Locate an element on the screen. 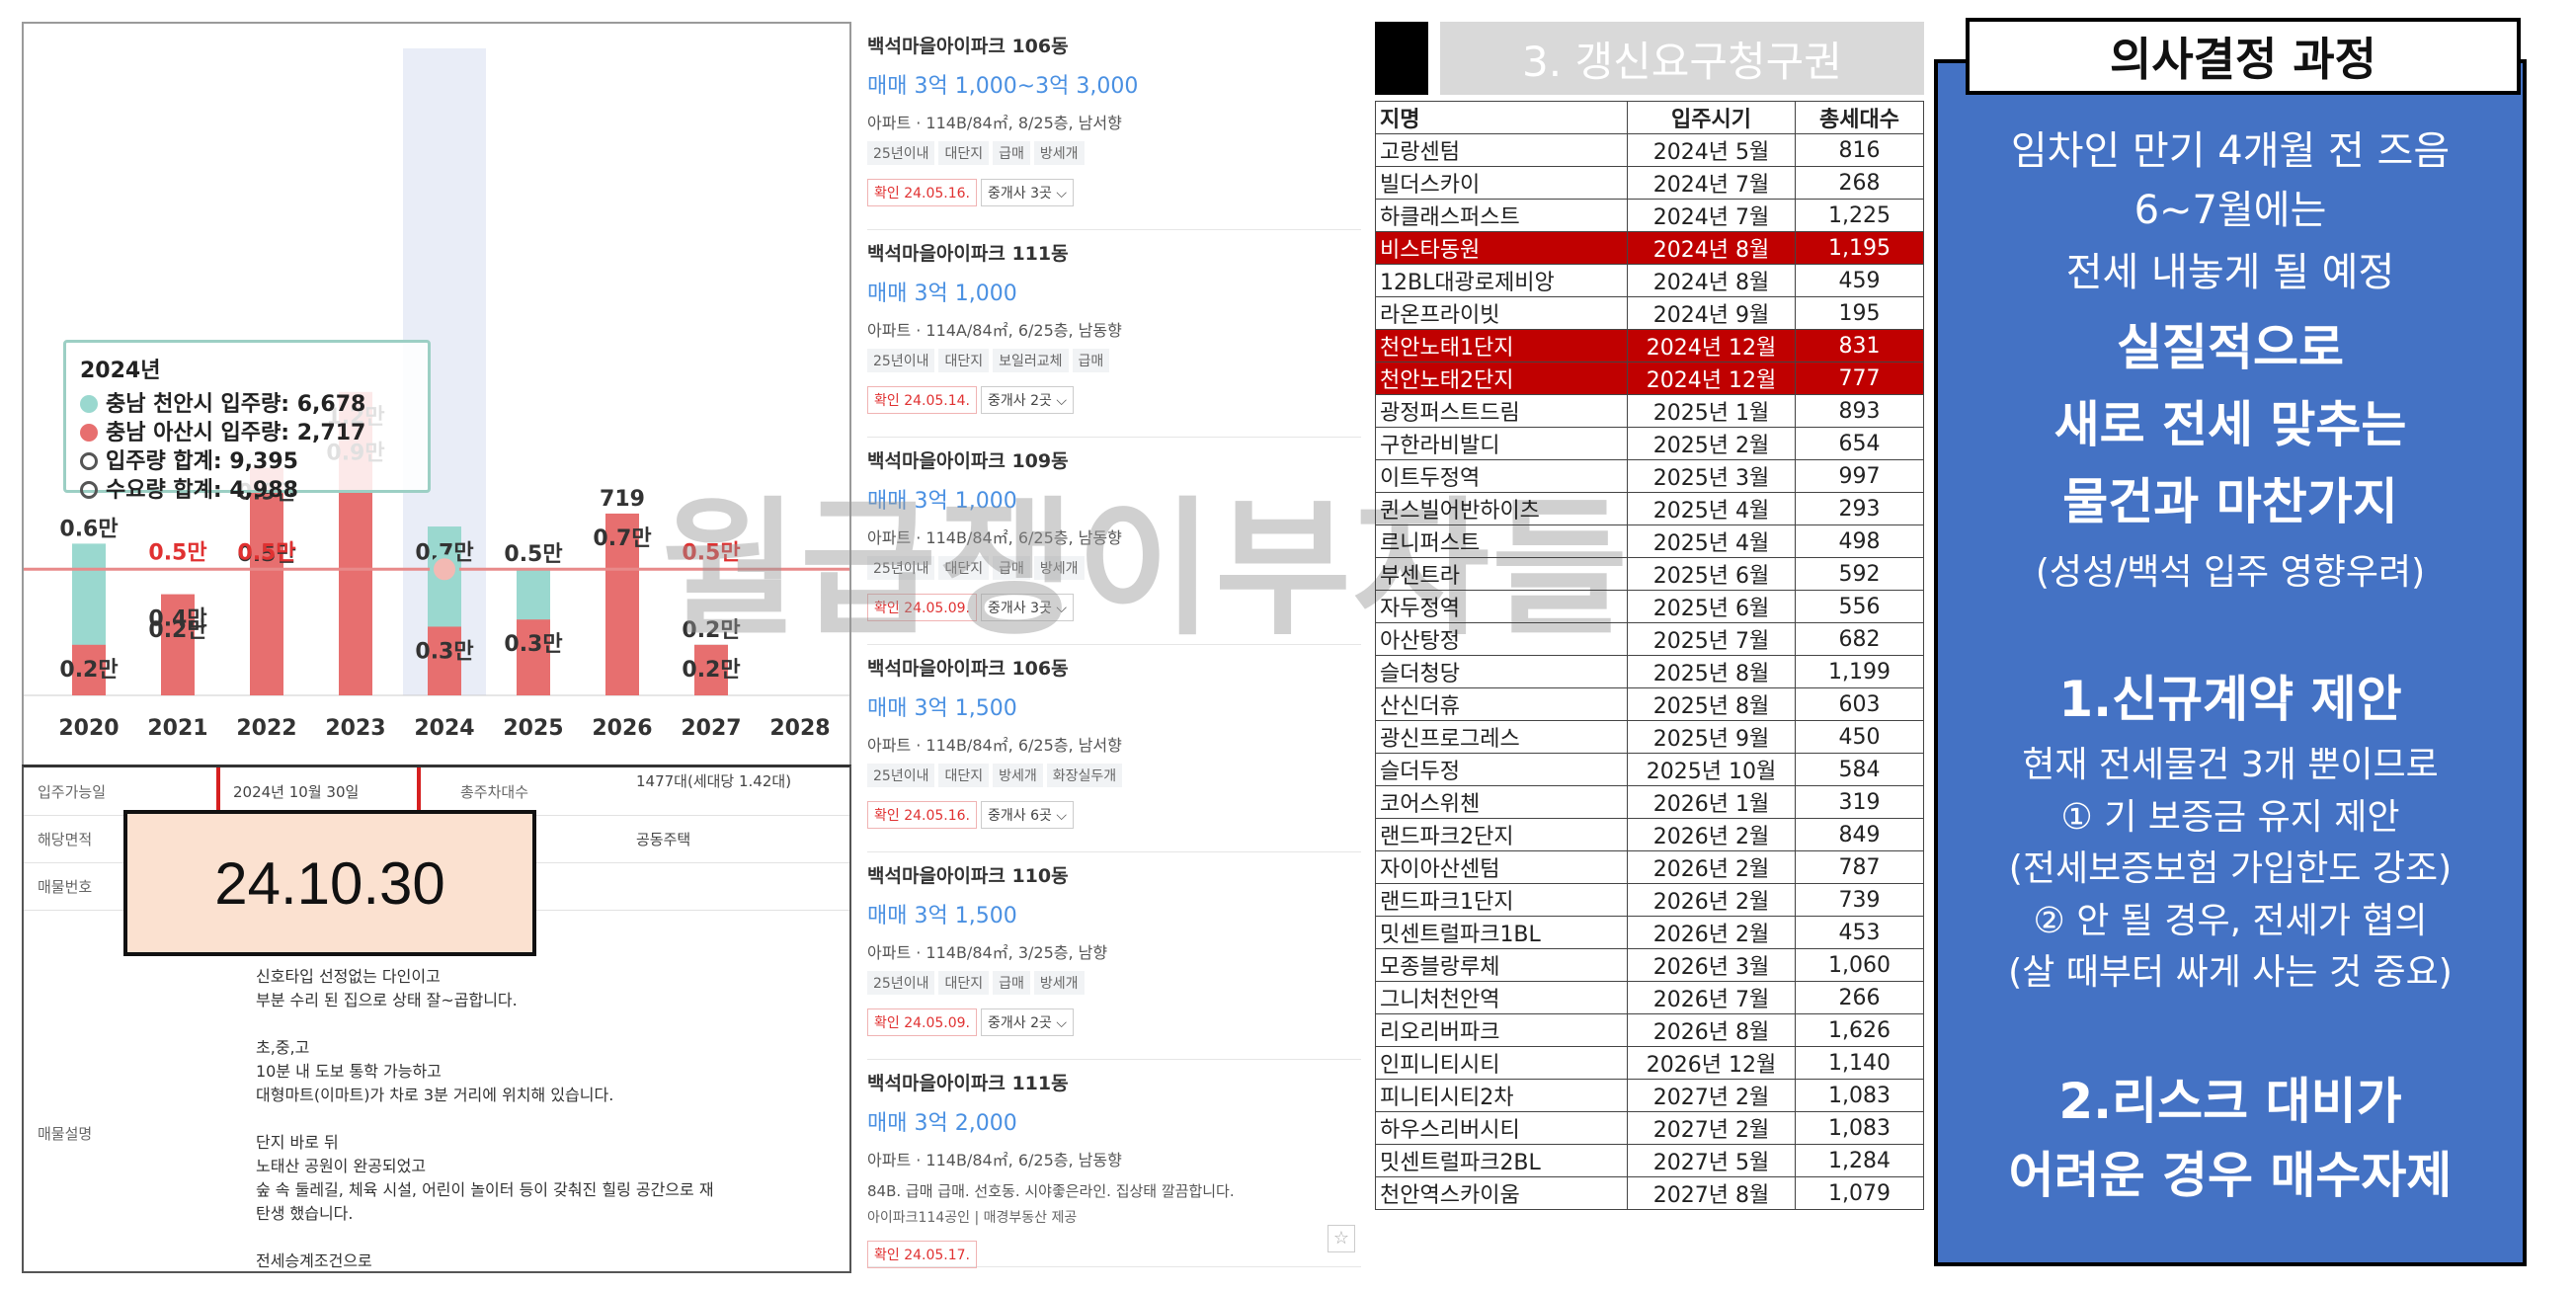 The image size is (2576, 1290). header-name: 지명 is located at coordinates (1501, 118).